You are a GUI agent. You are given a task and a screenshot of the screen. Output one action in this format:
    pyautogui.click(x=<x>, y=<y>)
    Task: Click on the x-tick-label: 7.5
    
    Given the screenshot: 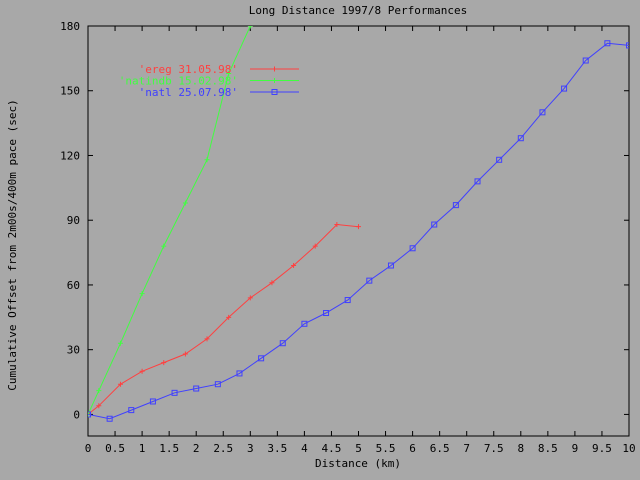 What is the action you would take?
    pyautogui.click(x=494, y=448)
    